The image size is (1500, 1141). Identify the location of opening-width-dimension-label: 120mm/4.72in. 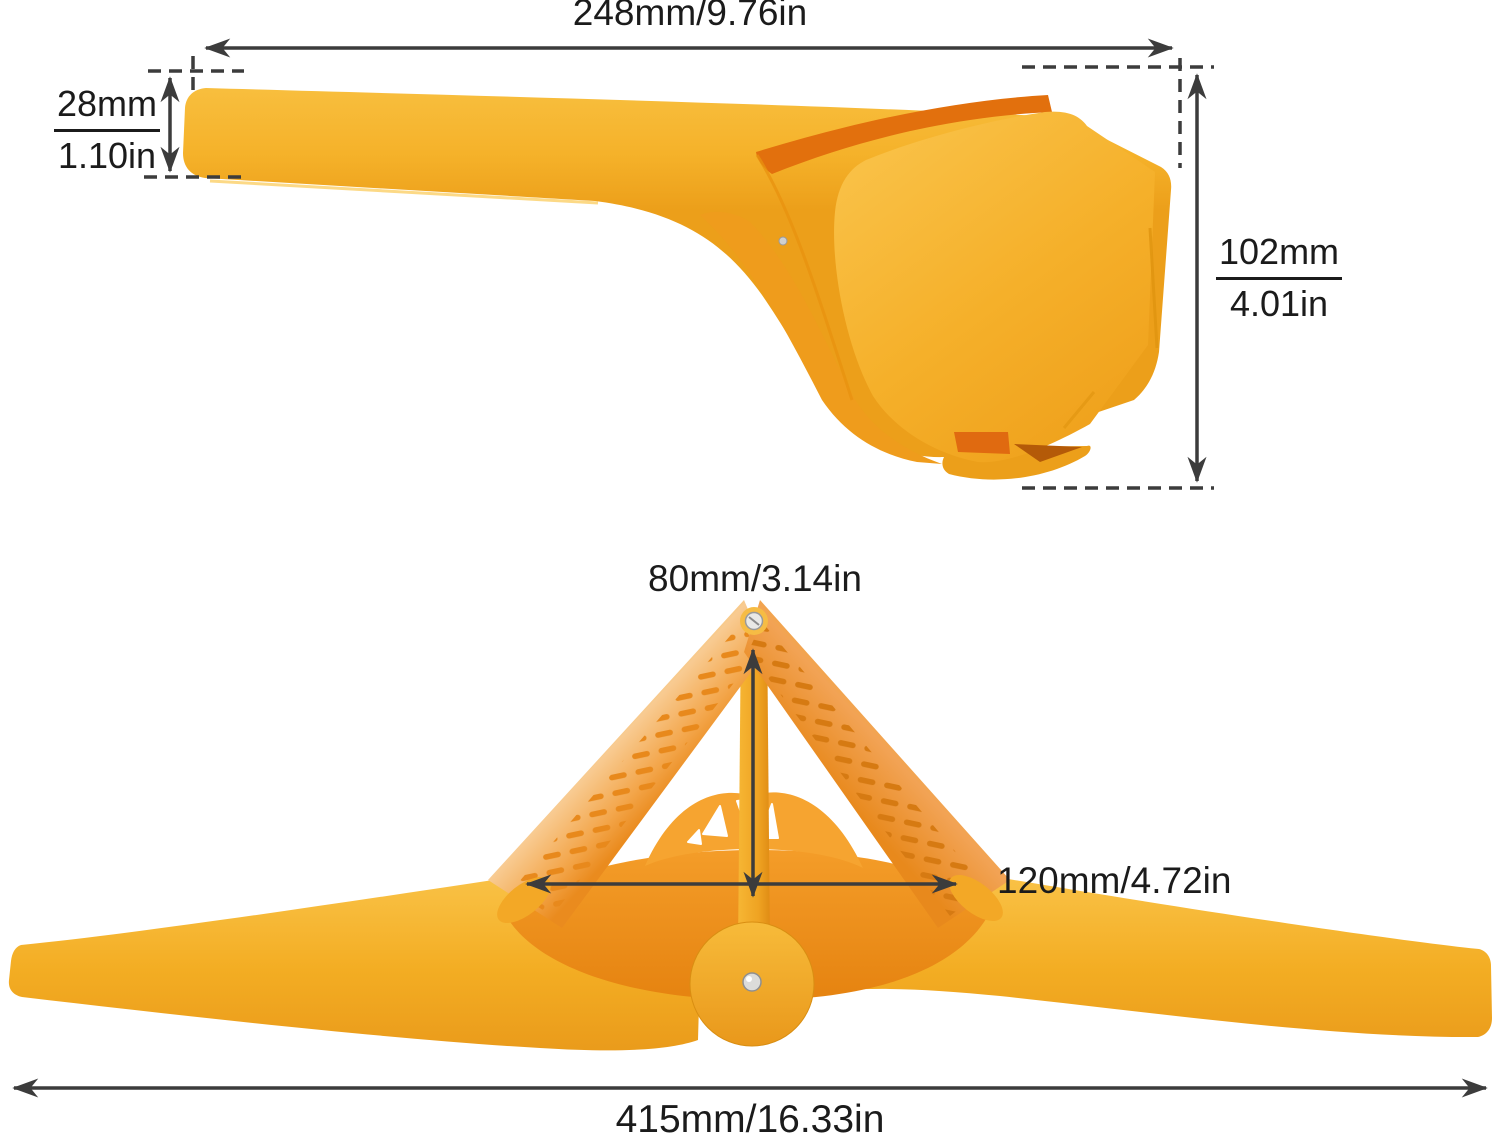
(1114, 880).